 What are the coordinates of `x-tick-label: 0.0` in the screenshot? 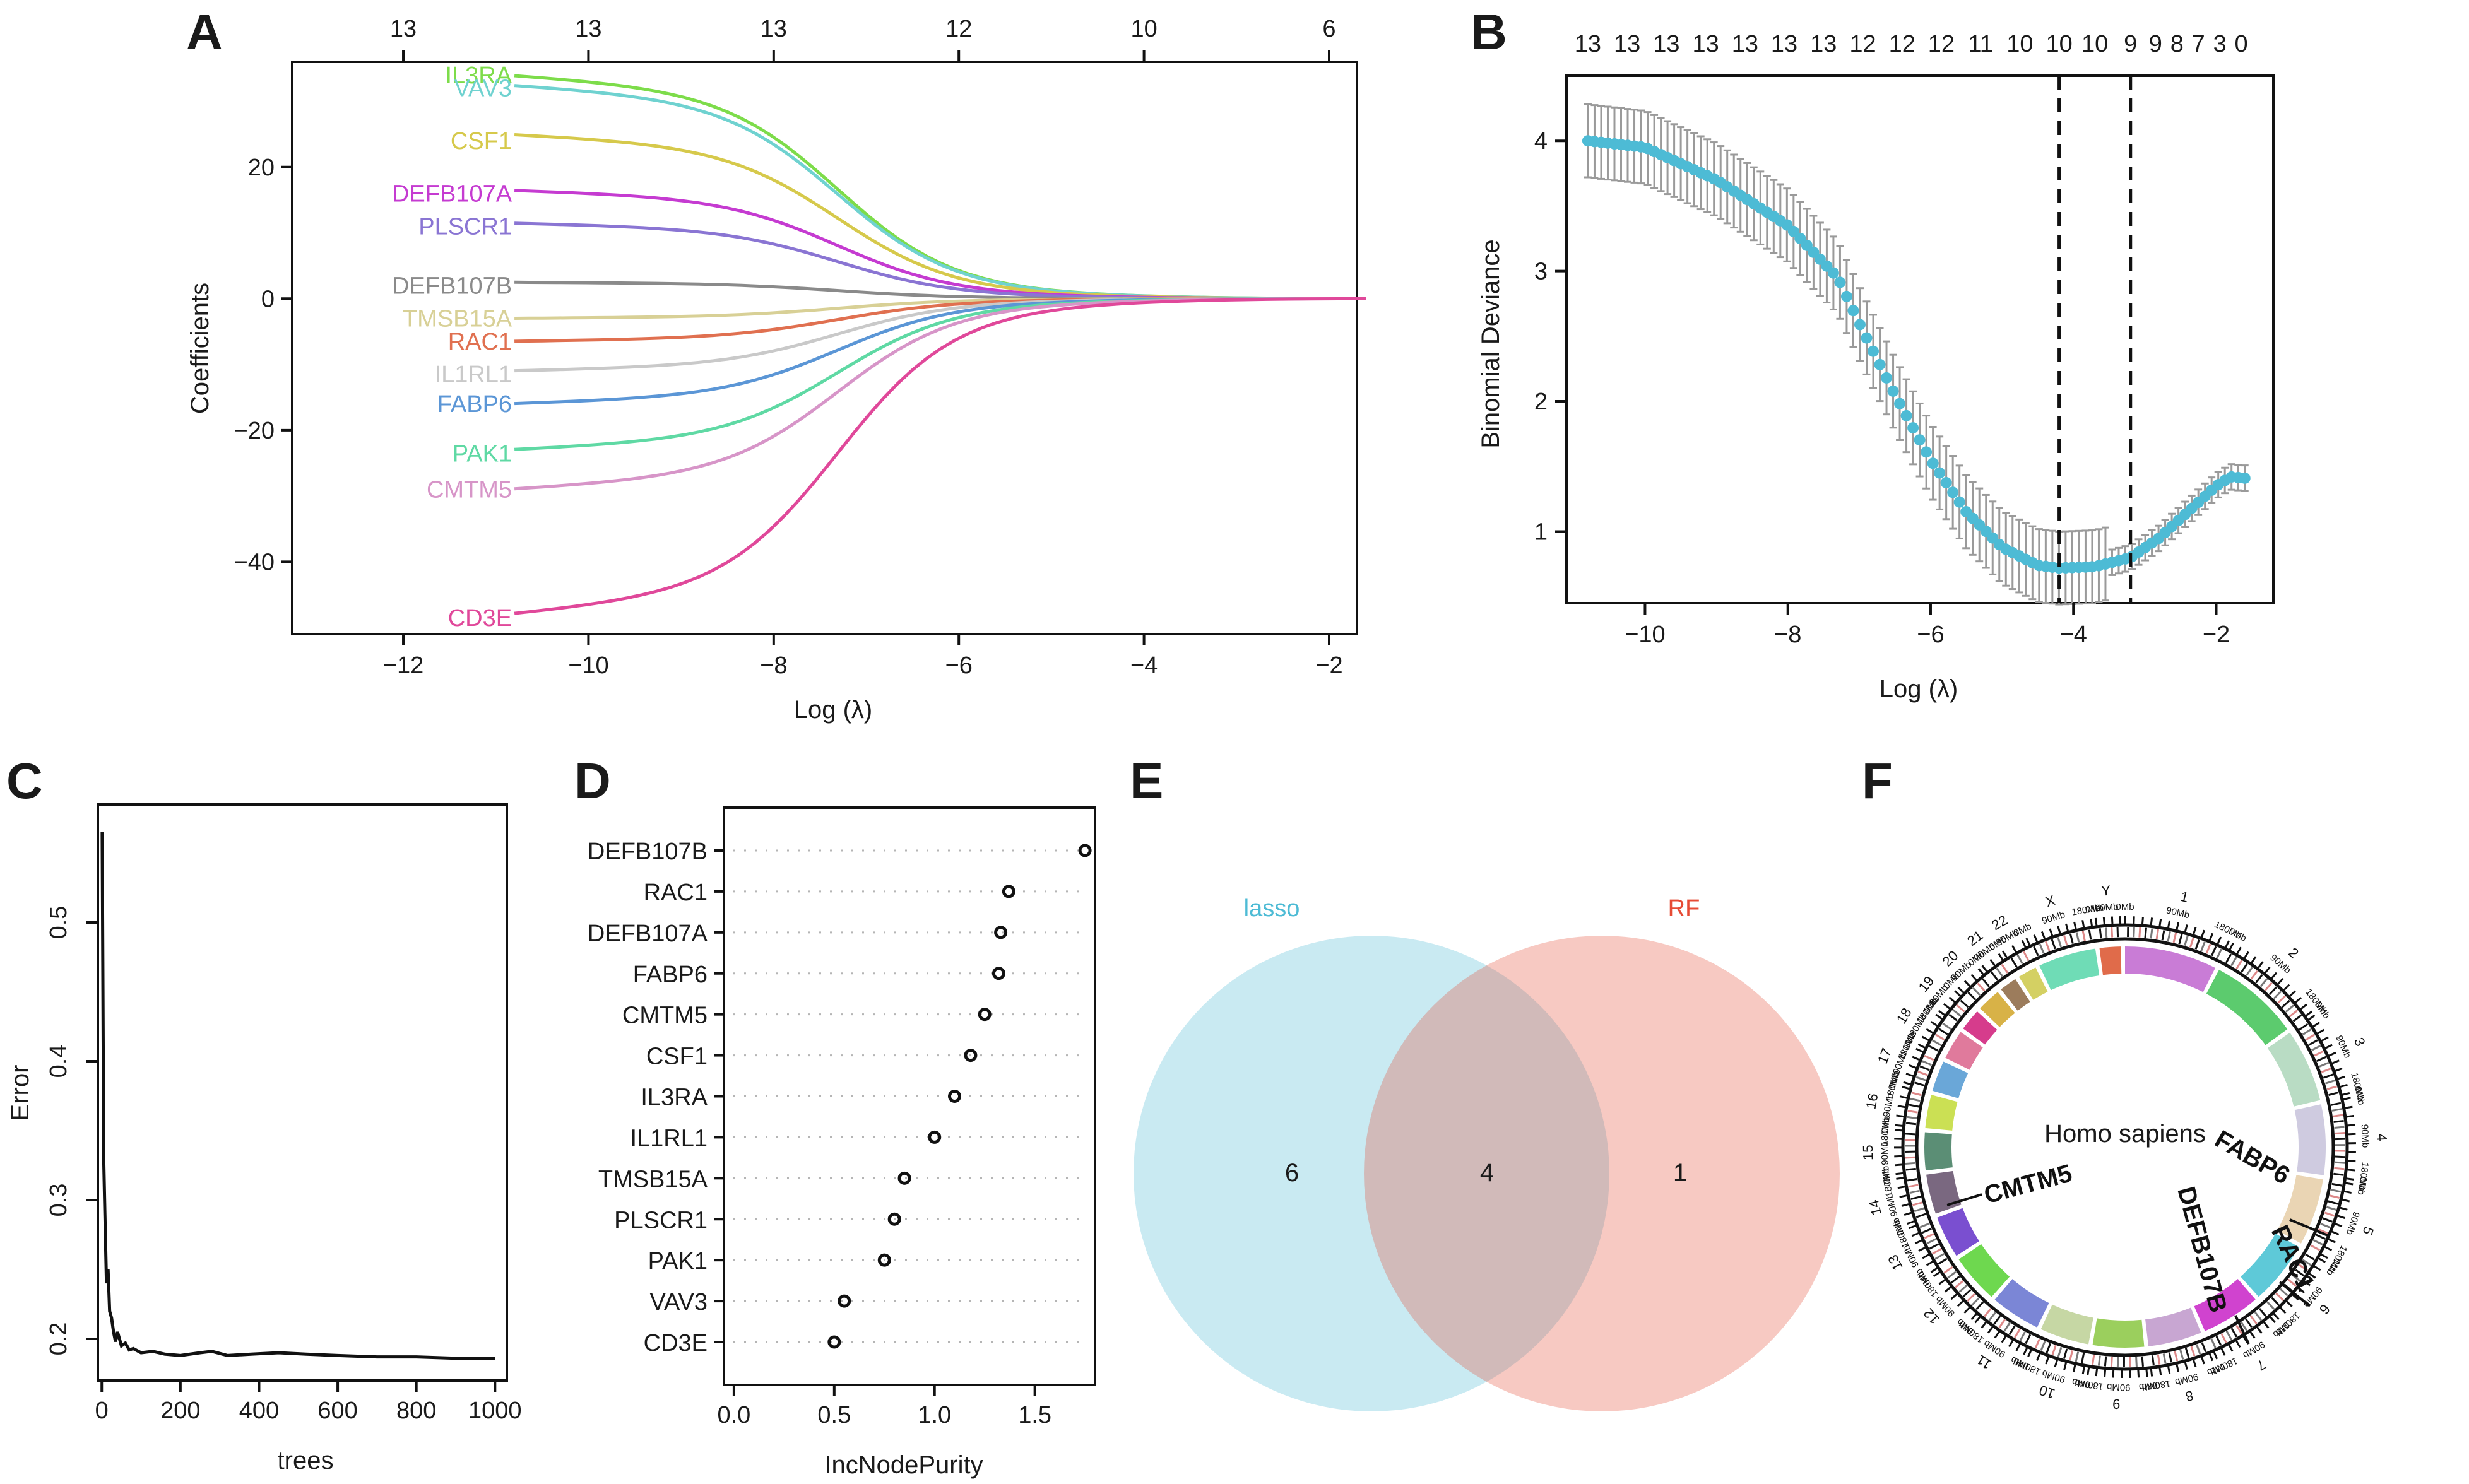 It's located at (733, 1415).